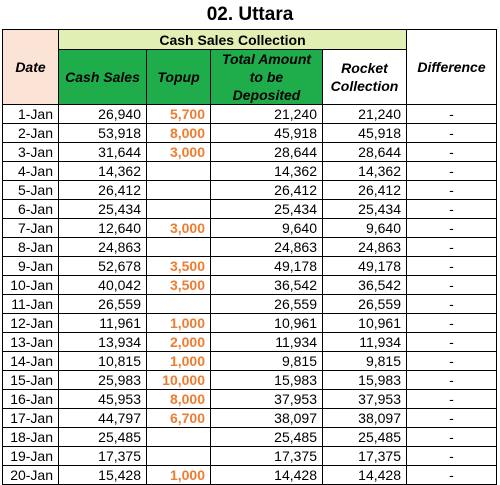 The height and width of the screenshot is (485, 500). I want to click on table-row: 7-Jan 12,640 3,000 9,640 9,640-, so click(250, 228).